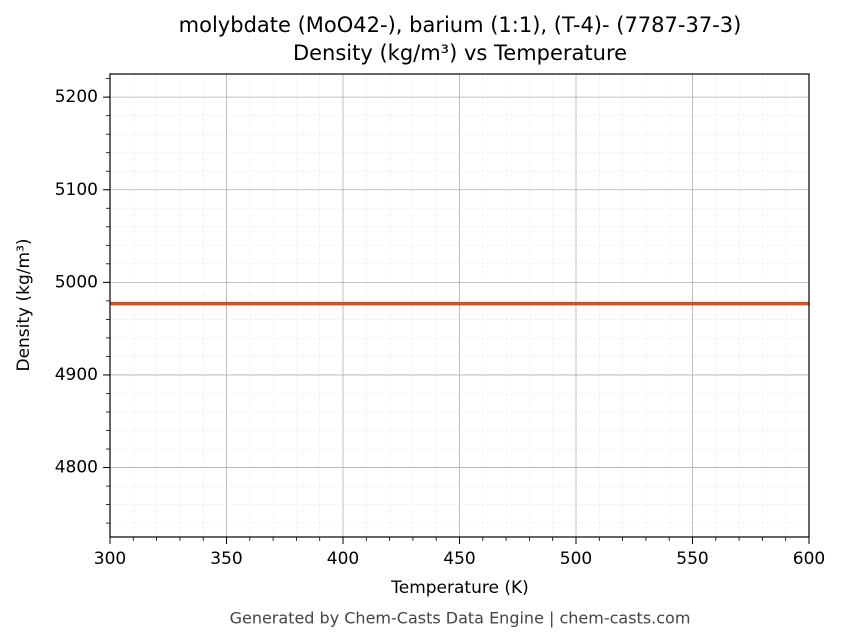  I want to click on x-tick-label: 550, so click(692, 559).